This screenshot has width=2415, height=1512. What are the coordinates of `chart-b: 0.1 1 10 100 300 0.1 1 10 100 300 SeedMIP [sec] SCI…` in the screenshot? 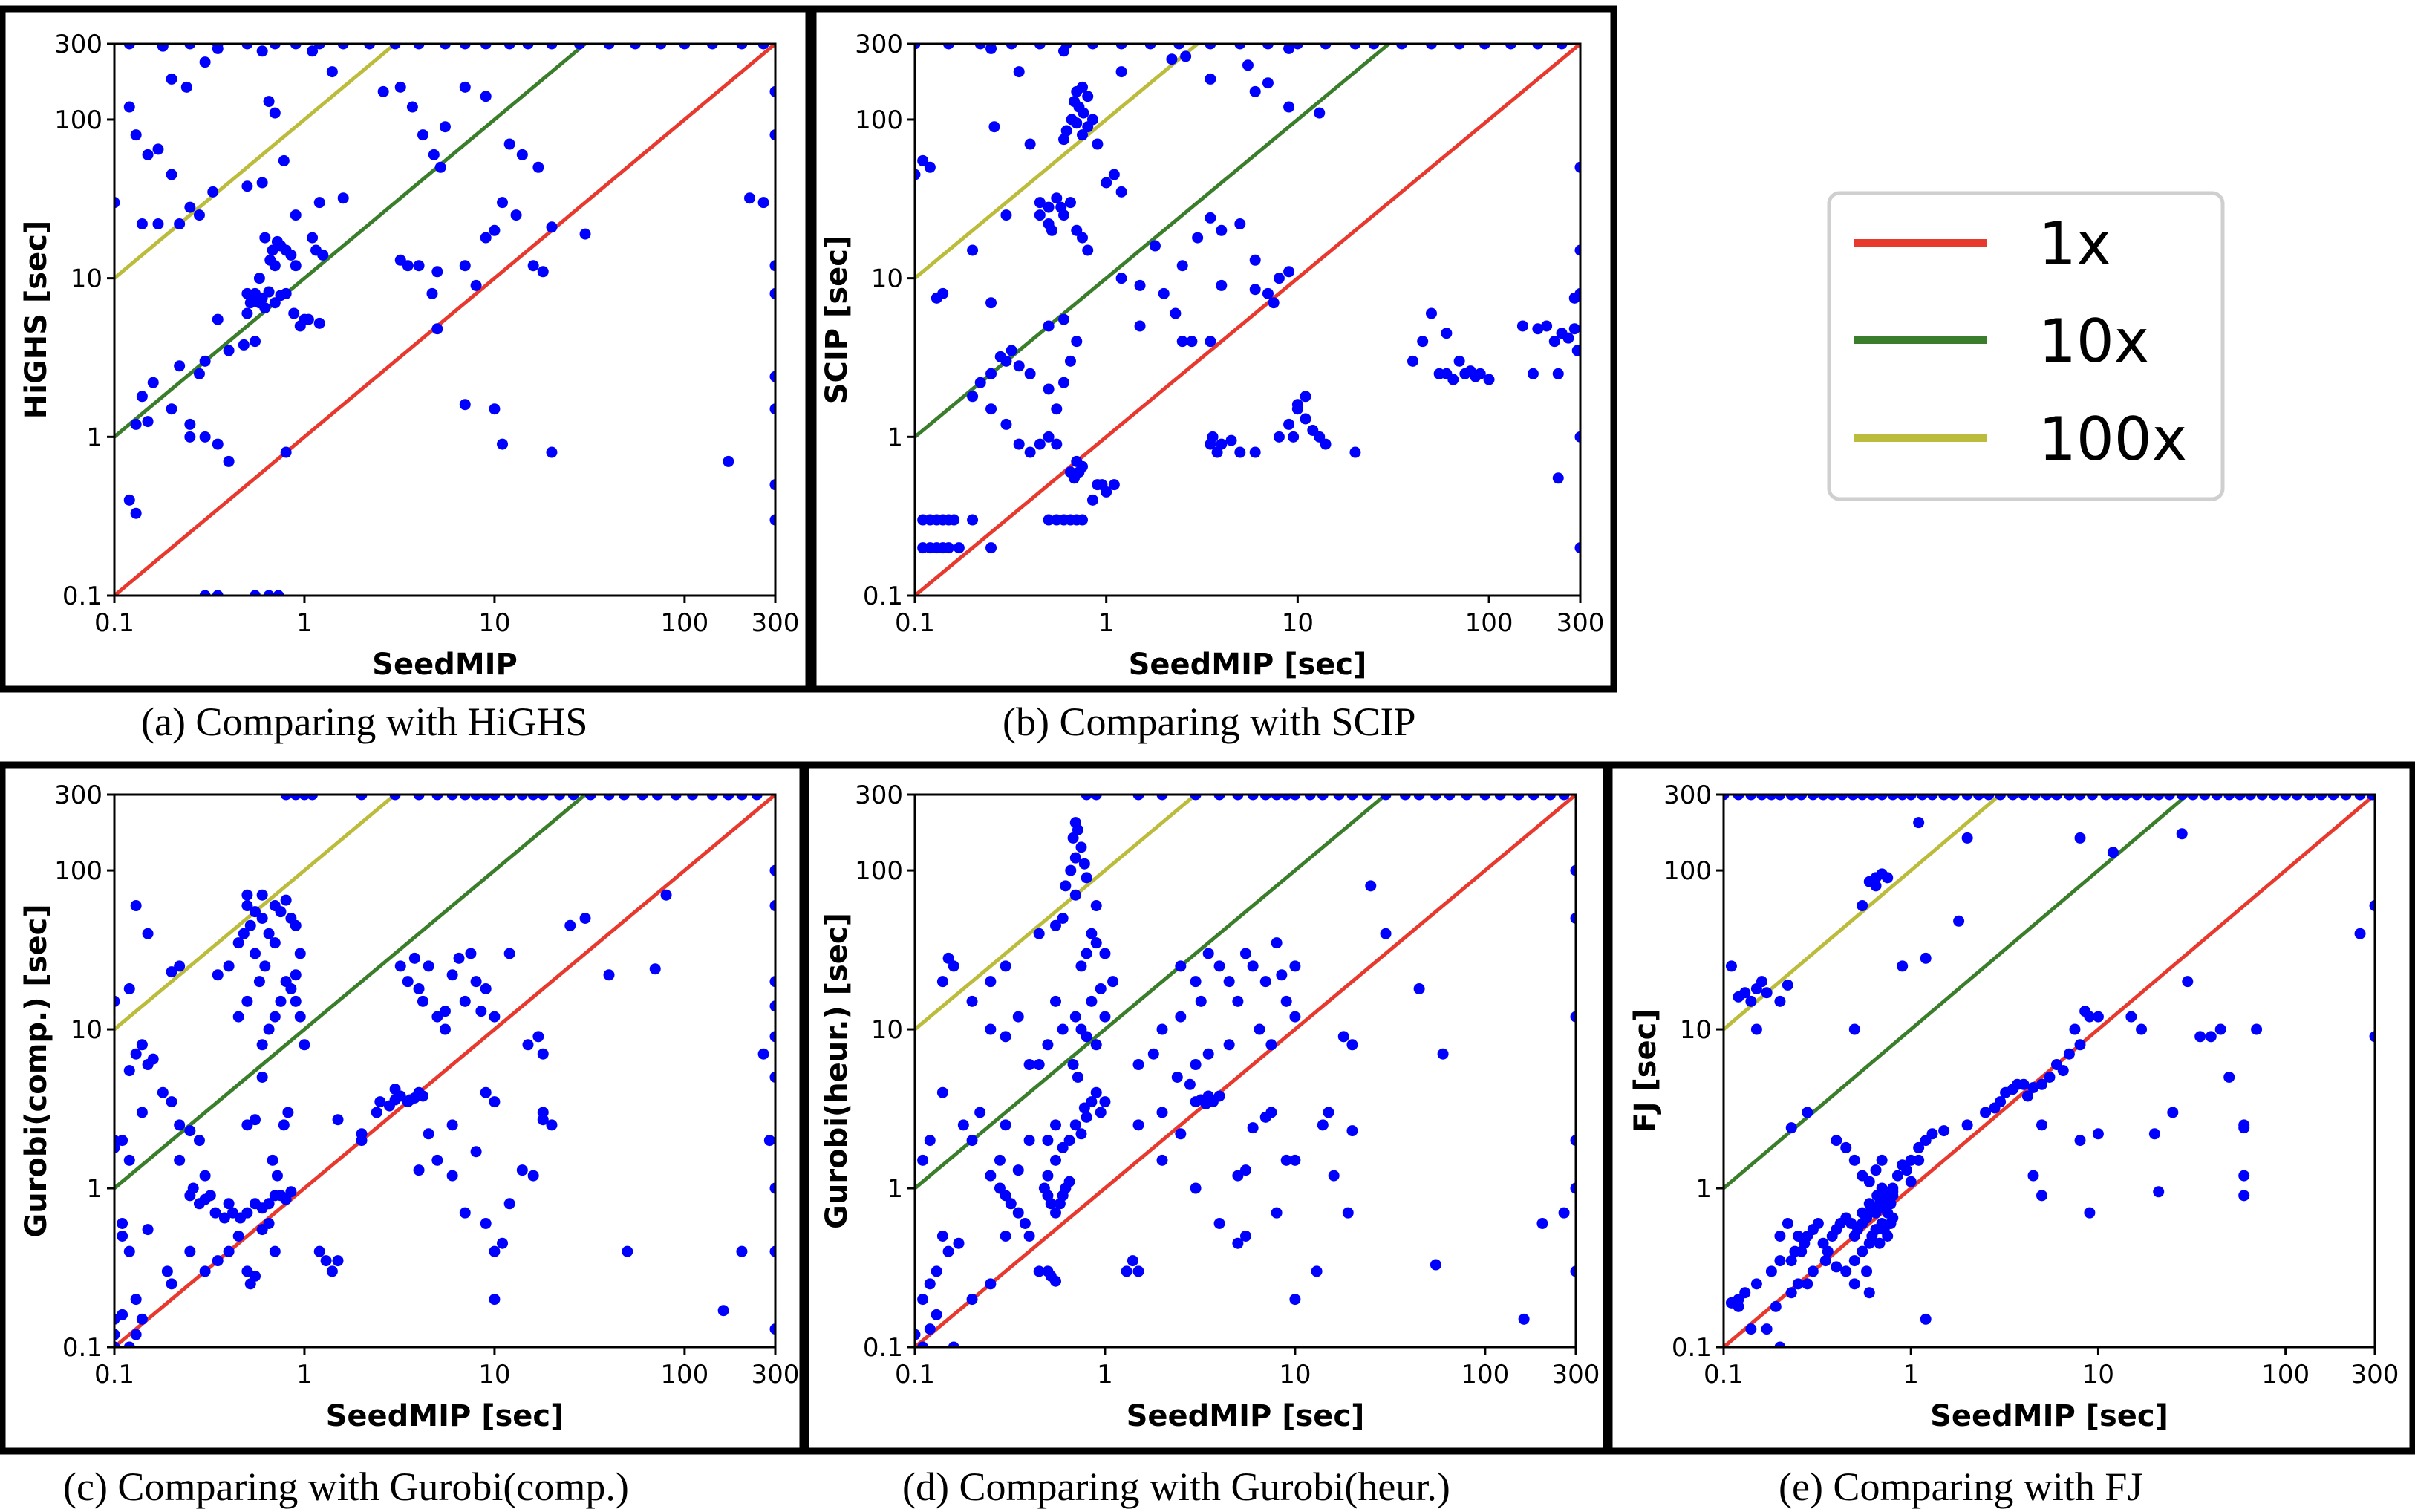 It's located at (1212, 356).